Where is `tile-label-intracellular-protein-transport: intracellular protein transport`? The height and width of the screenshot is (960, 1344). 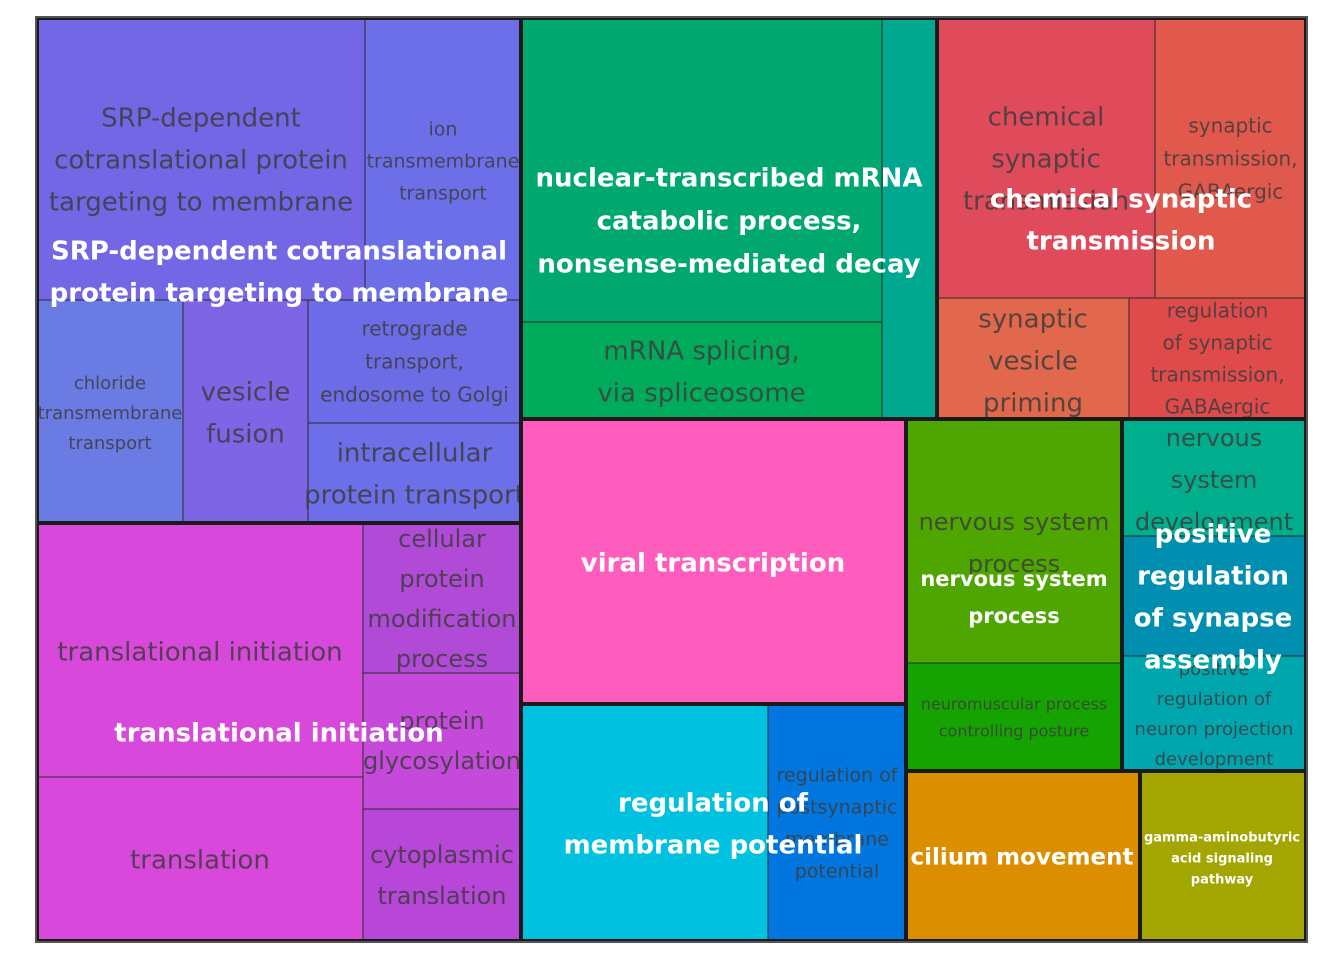
tile-label-intracellular-protein-transport: intracellular protein transport is located at coordinates (414, 475).